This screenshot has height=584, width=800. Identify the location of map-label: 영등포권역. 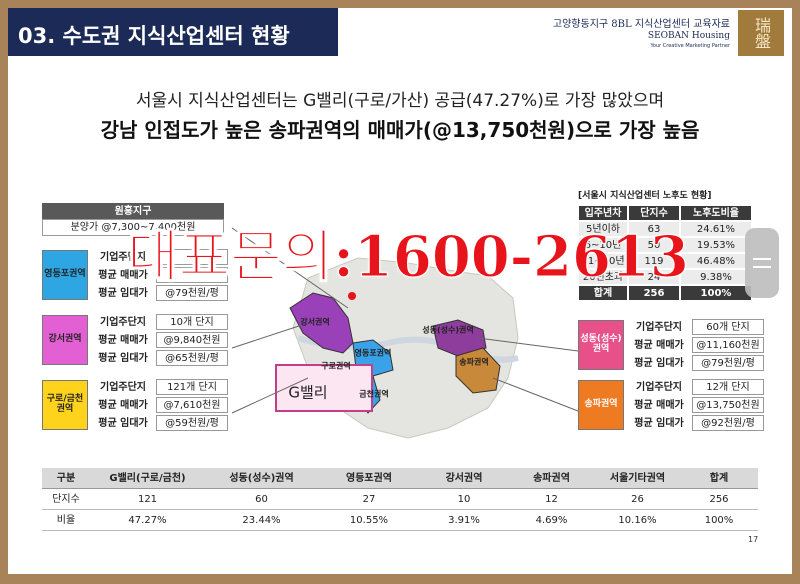
(373, 353).